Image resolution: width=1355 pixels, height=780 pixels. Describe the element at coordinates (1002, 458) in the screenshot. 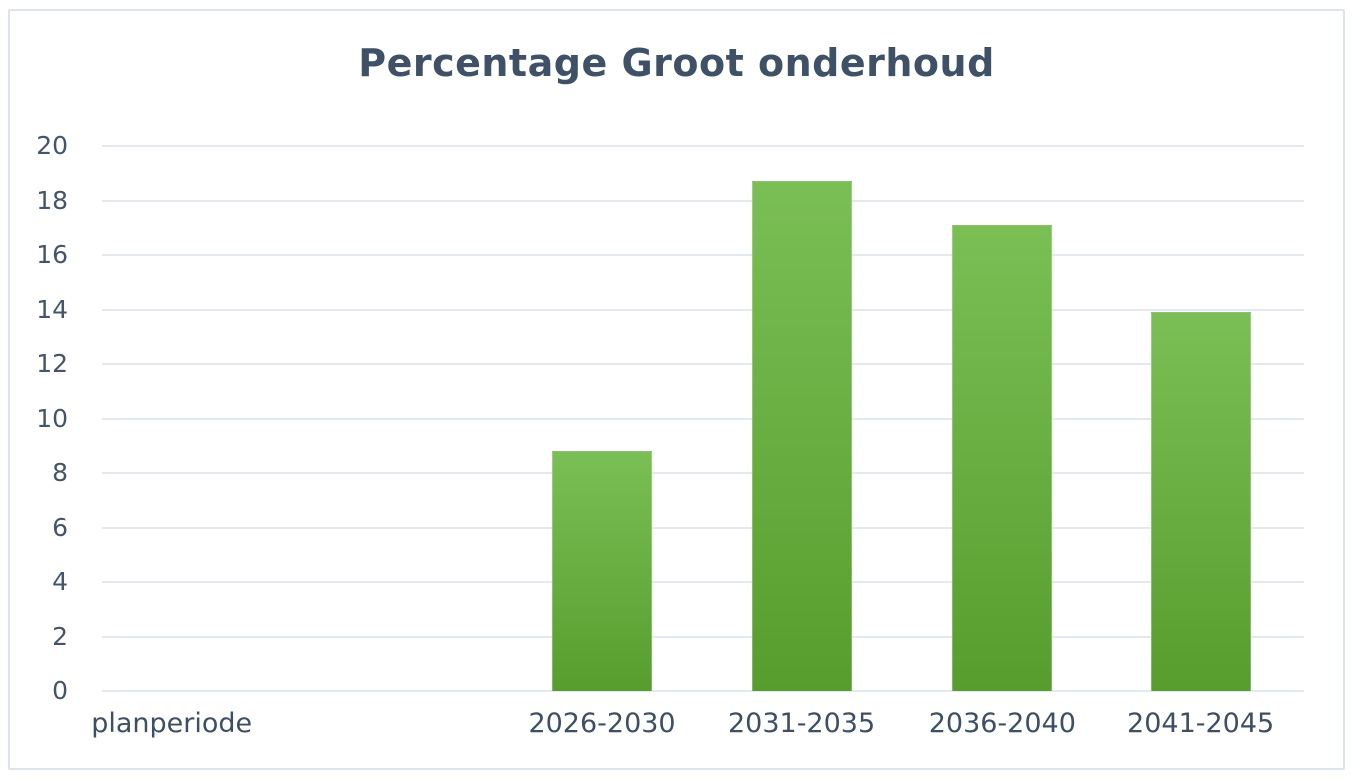

I see `bar-2036-2040` at that location.